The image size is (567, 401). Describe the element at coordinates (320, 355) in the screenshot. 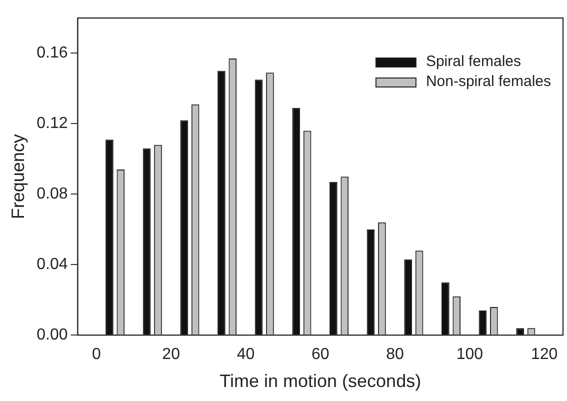

I see `x-tick-label: 60` at that location.